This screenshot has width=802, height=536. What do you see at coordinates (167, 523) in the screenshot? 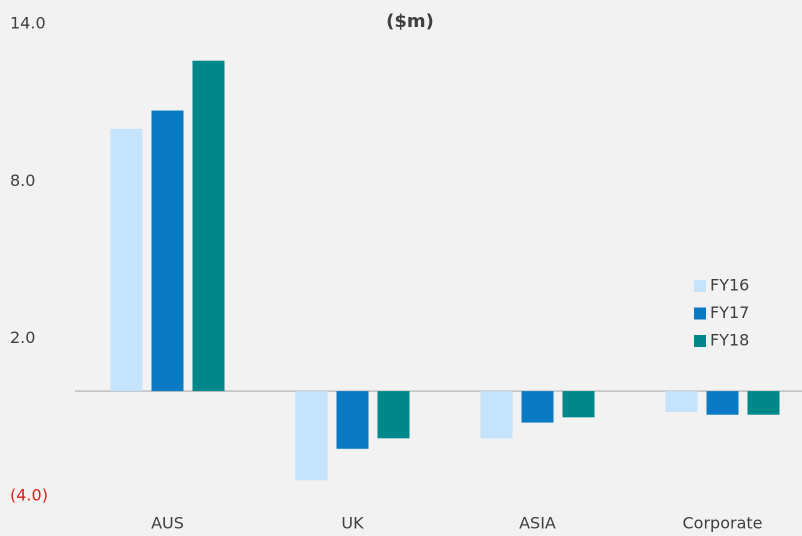
I see `x-tick-label: AUS` at bounding box center [167, 523].